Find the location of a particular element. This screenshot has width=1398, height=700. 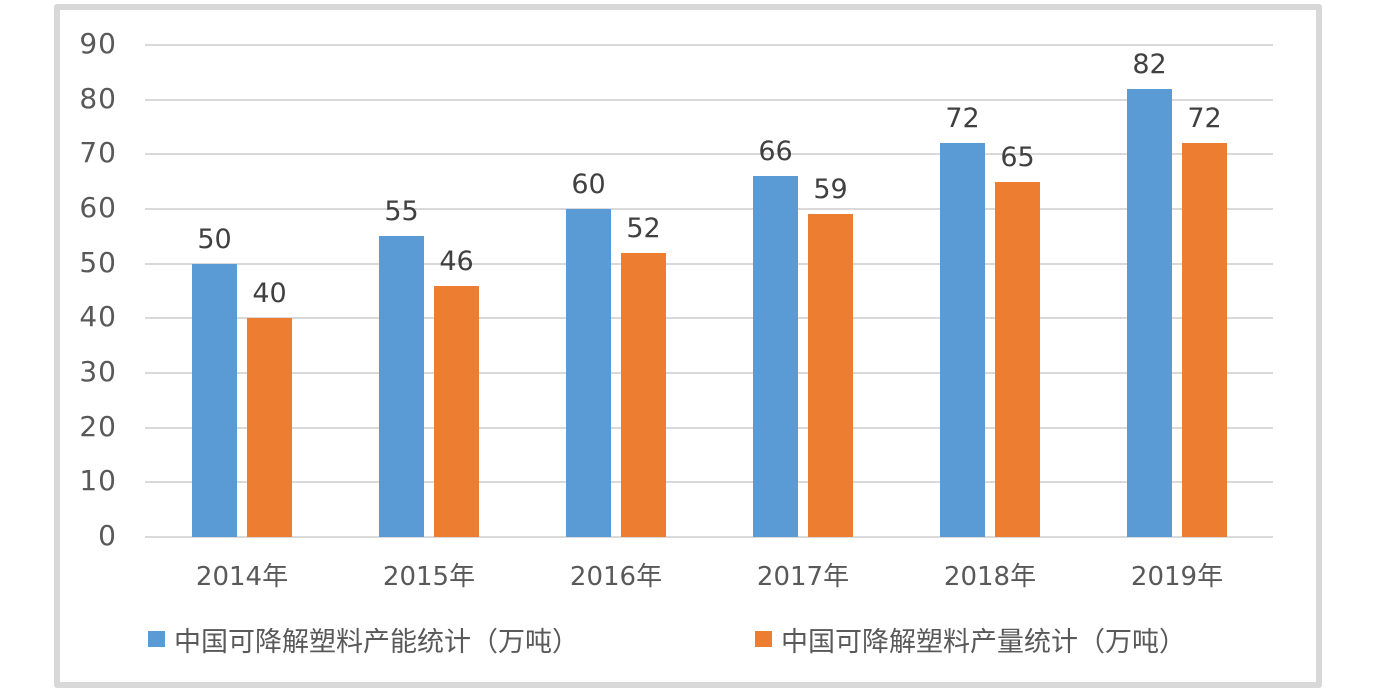

data-label: 52 is located at coordinates (643, 228).